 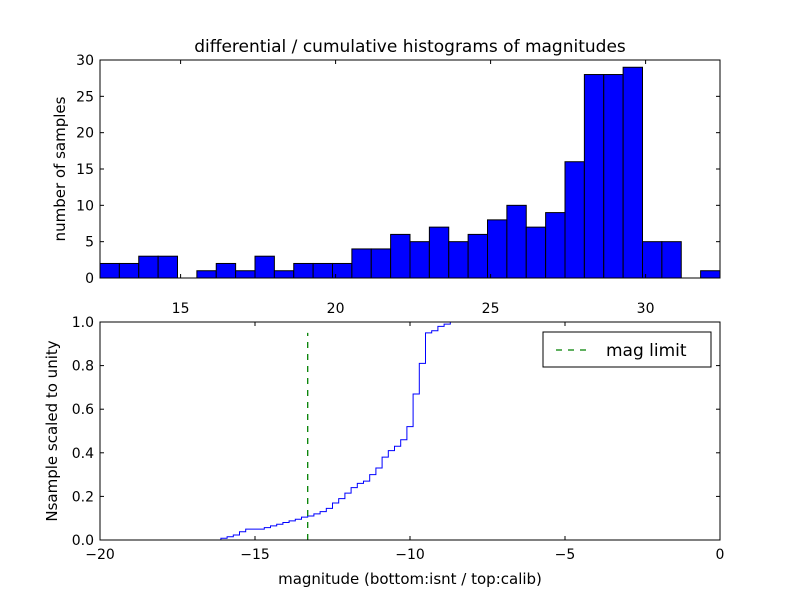 I want to click on y-tick-label: 20, so click(x=85, y=134).